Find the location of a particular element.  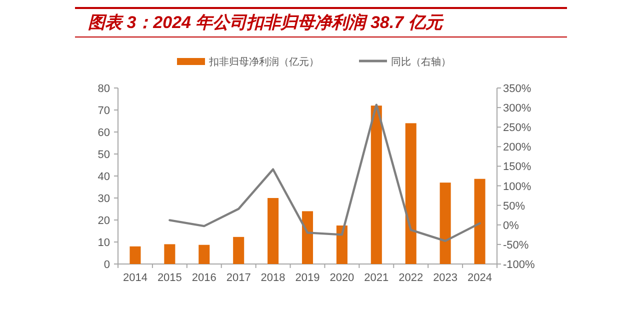

y-tick-label: 50 is located at coordinates (104, 155).